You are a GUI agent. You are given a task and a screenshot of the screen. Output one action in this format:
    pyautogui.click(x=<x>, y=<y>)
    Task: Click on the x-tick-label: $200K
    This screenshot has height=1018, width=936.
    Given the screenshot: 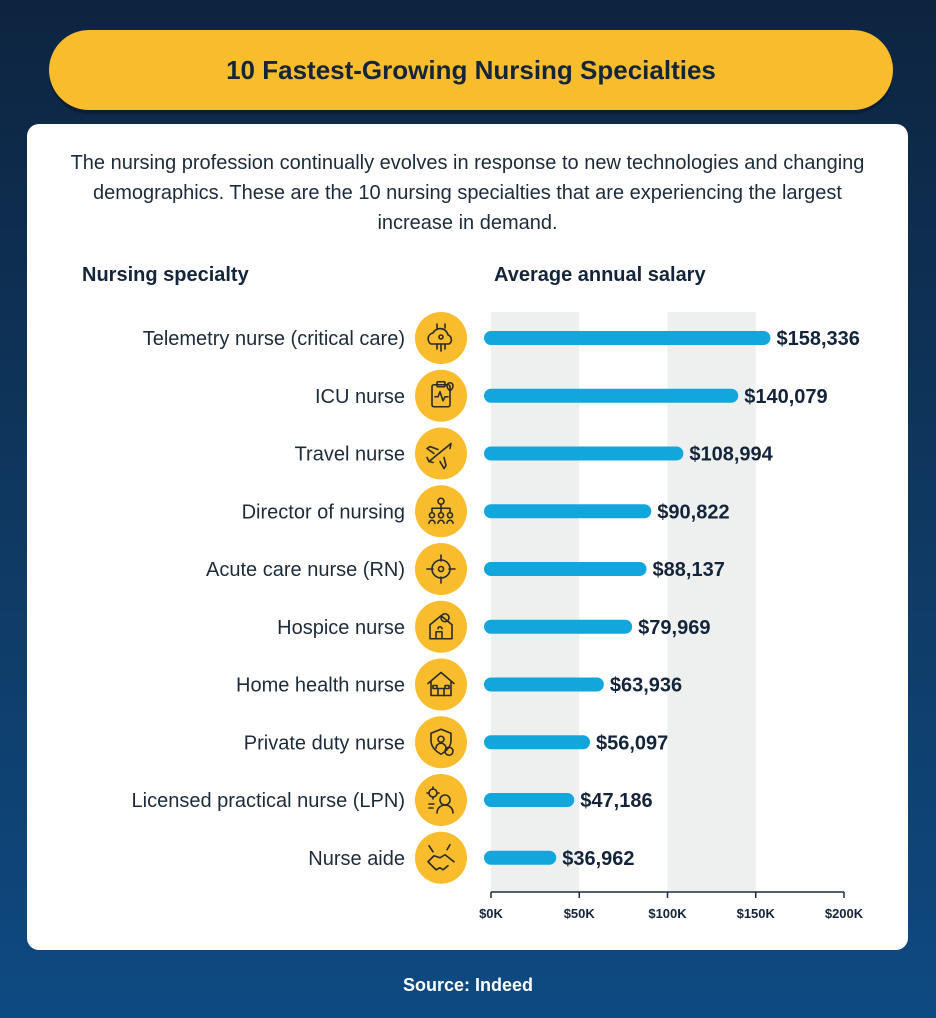 What is the action you would take?
    pyautogui.click(x=844, y=913)
    